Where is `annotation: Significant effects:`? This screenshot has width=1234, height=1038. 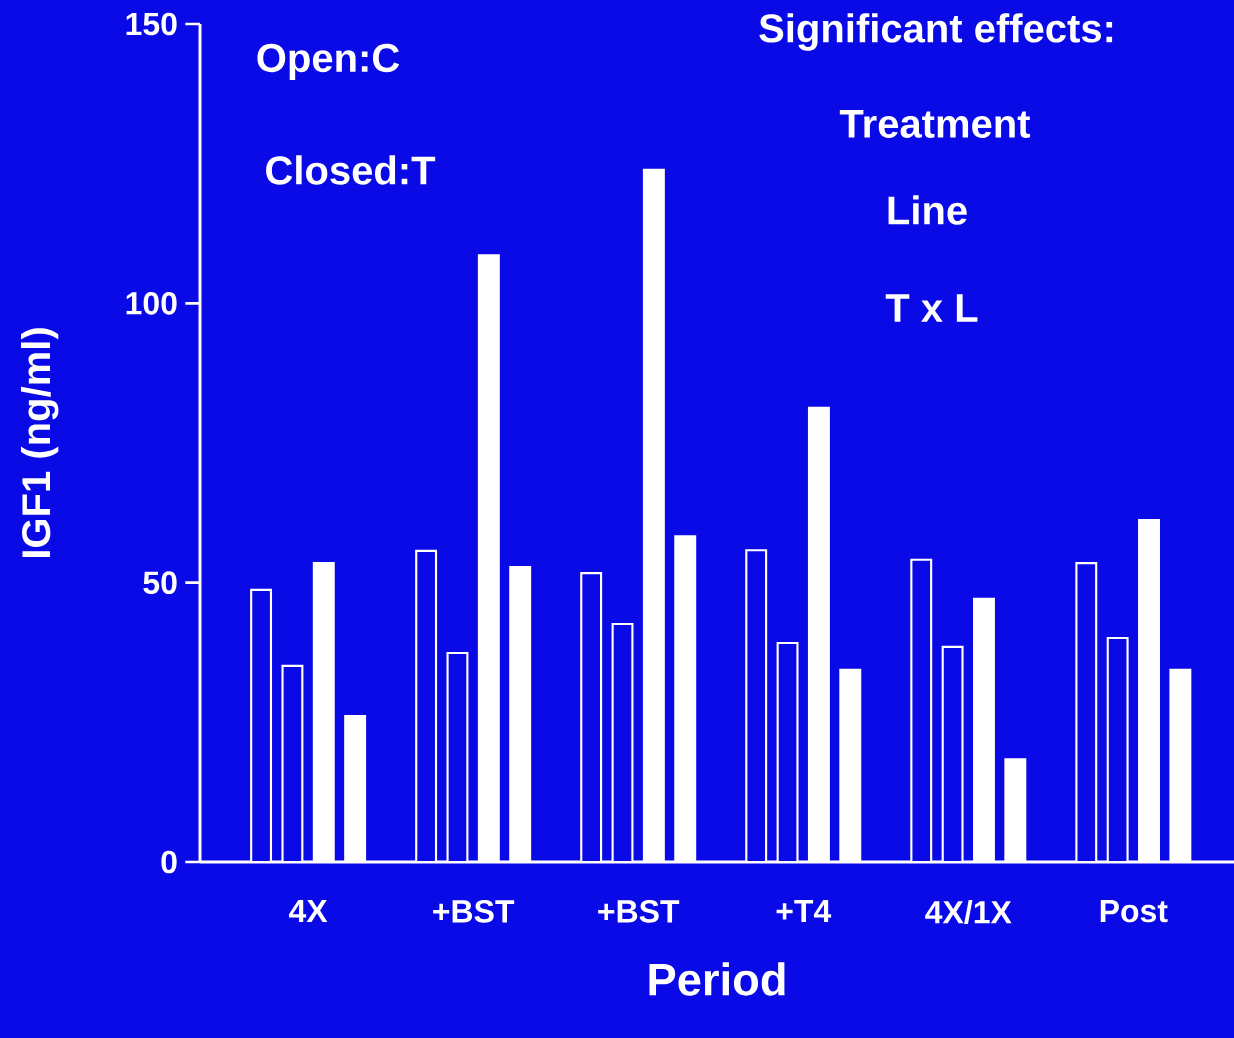
annotation: Significant effects: is located at coordinates (936, 32).